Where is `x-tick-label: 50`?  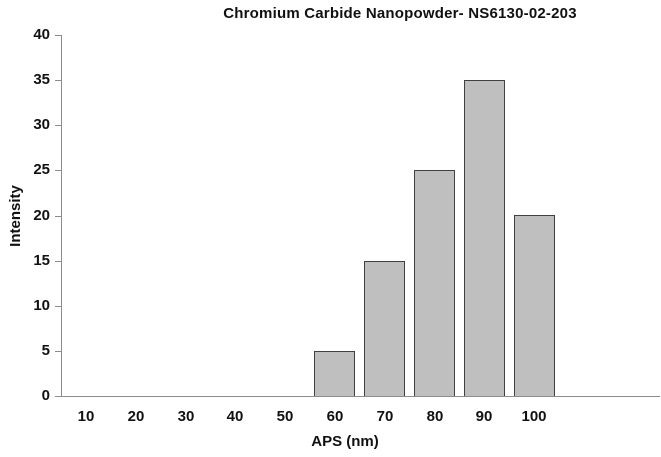
x-tick-label: 50 is located at coordinates (285, 416).